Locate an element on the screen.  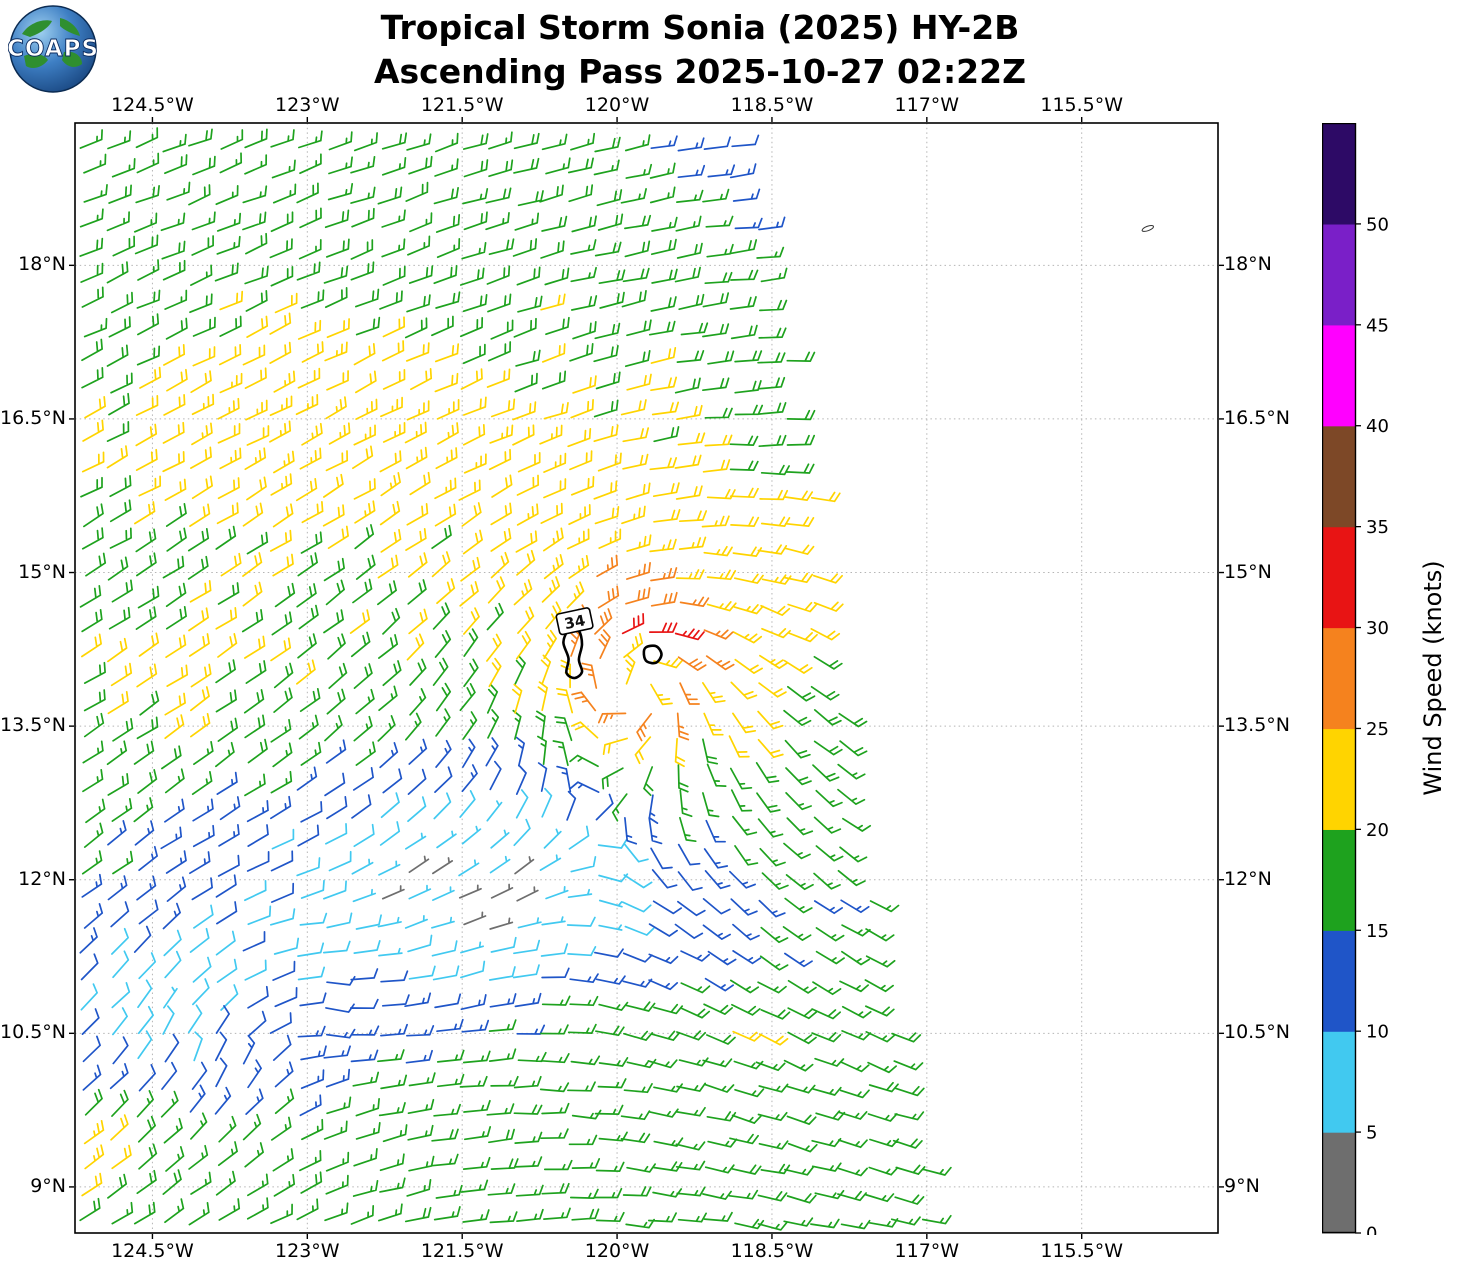
colorbar-tick-label: 35 is located at coordinates (1377, 527).